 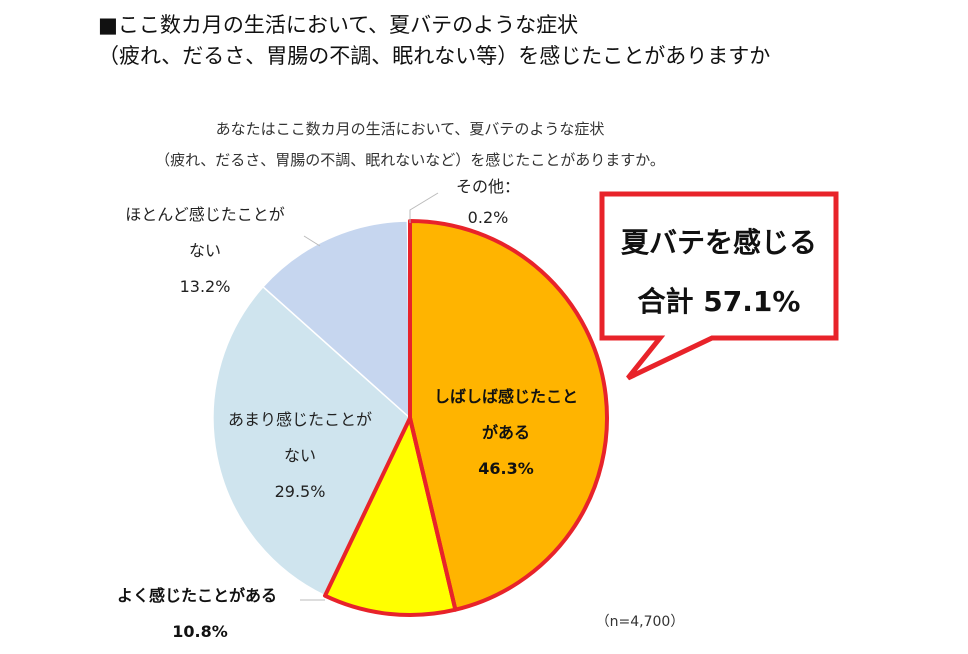 What do you see at coordinates (719, 301) in the screenshot?
I see `callout-line2: 合計 57.1%` at bounding box center [719, 301].